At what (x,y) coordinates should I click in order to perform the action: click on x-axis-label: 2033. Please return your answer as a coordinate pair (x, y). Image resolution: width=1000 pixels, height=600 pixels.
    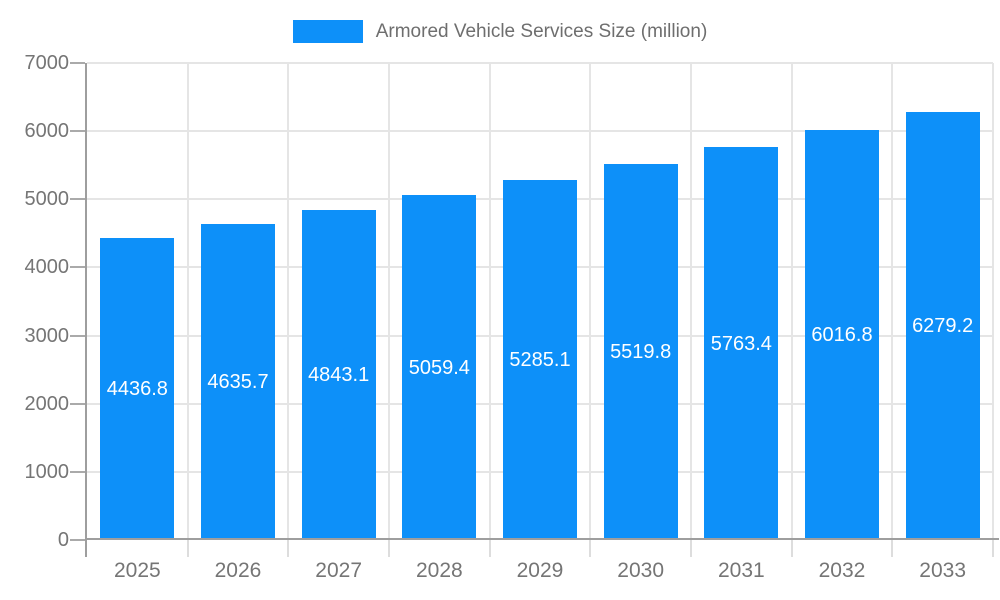
    Looking at the image, I should click on (943, 570).